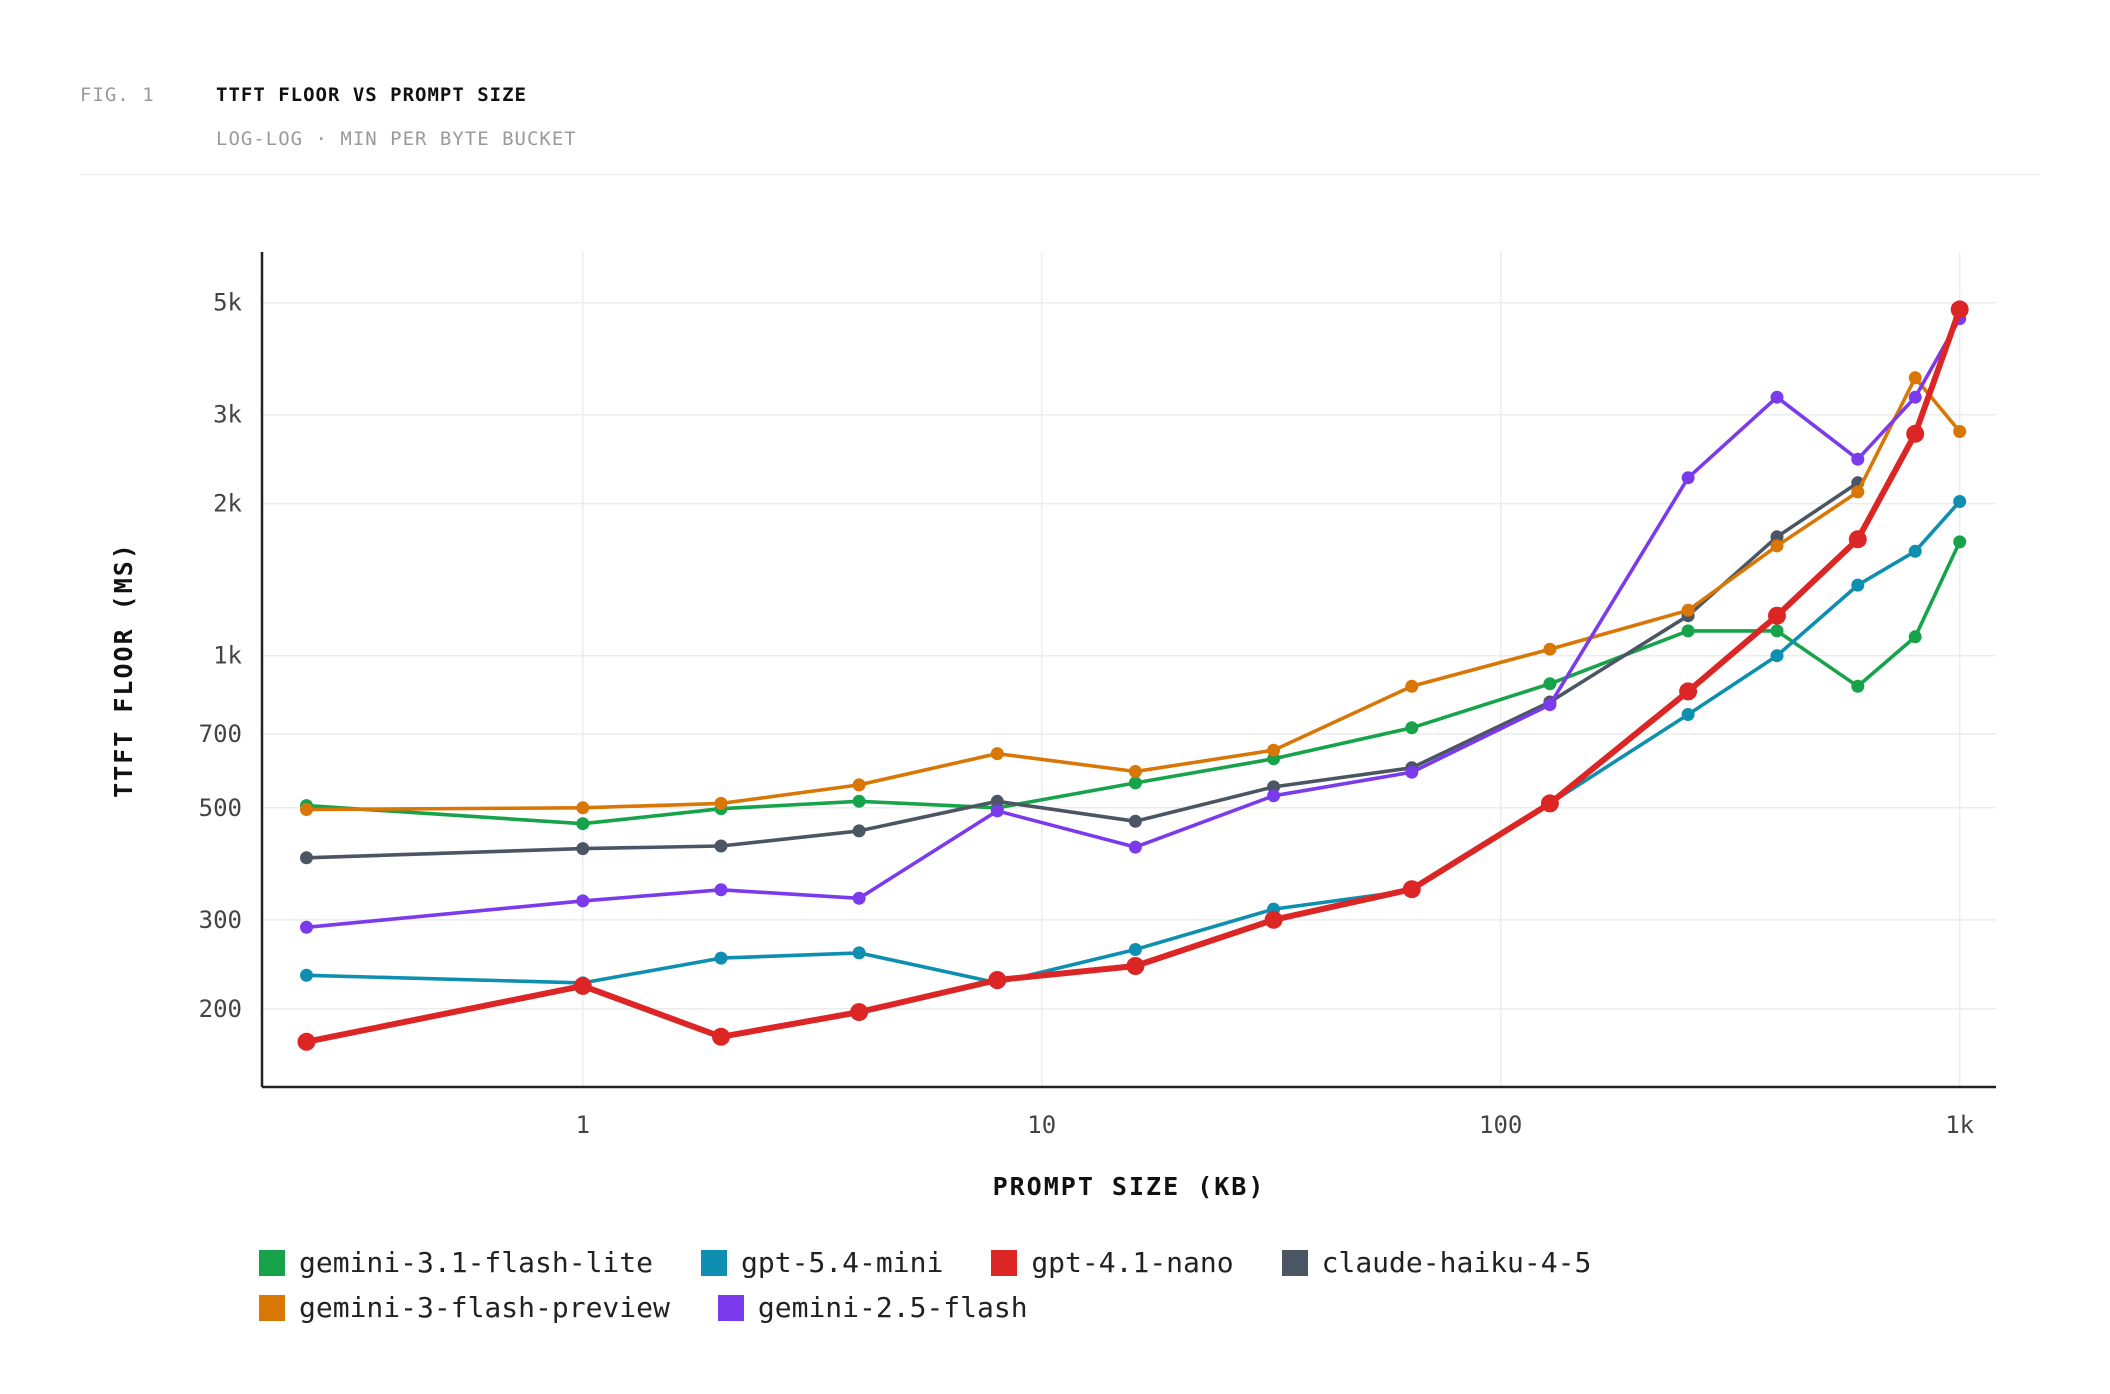 The image size is (2110, 1394). What do you see at coordinates (892, 1307) in the screenshot?
I see `legend-label-gemini-2-5-flash: gemini-2.5-flash` at bounding box center [892, 1307].